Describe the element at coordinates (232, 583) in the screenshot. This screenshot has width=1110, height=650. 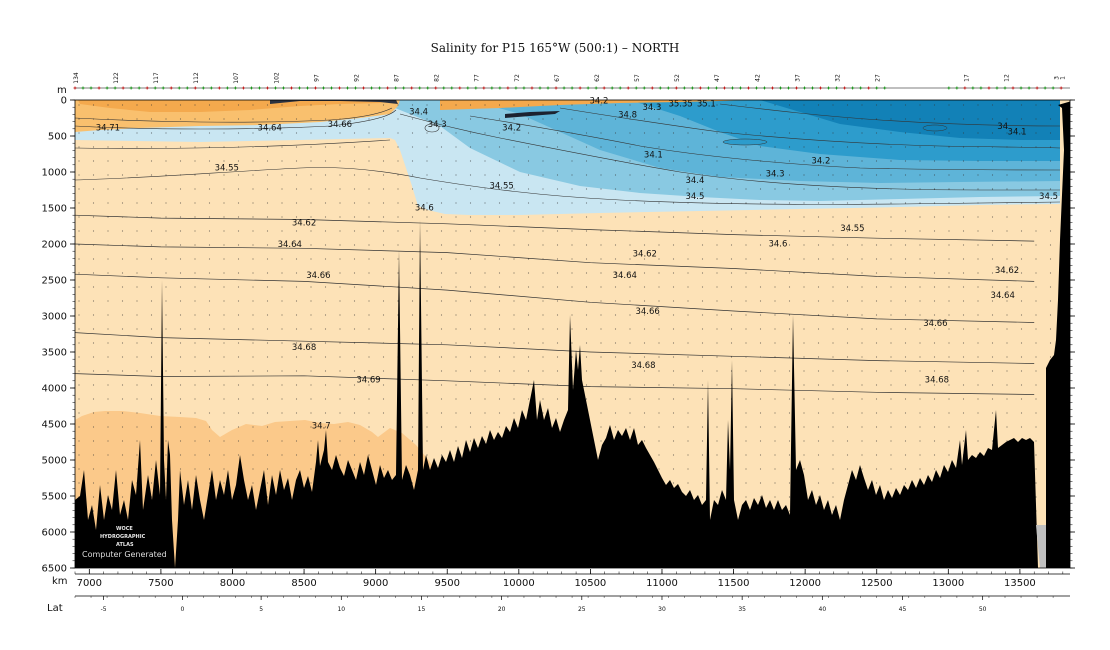
I see `distance-tick-label: 8000` at that location.